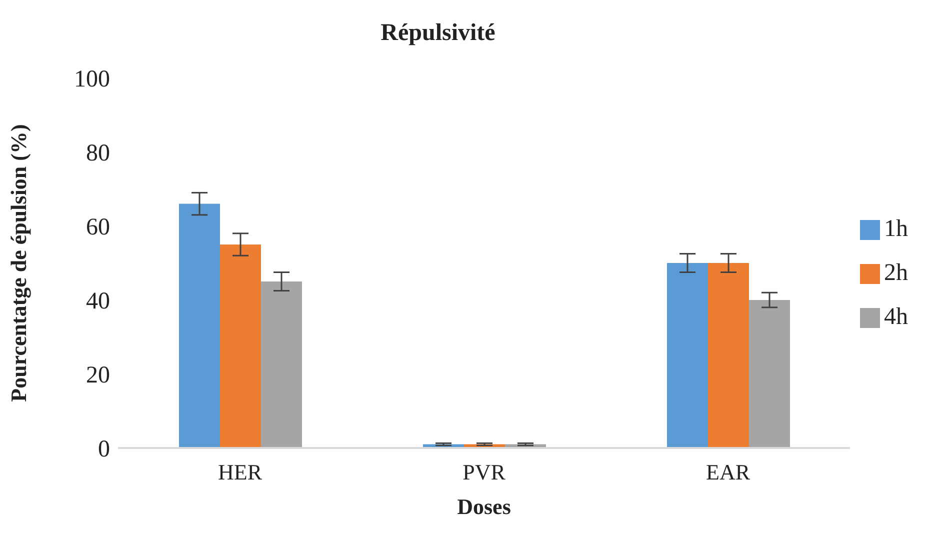 Image resolution: width=948 pixels, height=548 pixels. Describe the element at coordinates (92, 79) in the screenshot. I see `y-tick-label: 100` at that location.